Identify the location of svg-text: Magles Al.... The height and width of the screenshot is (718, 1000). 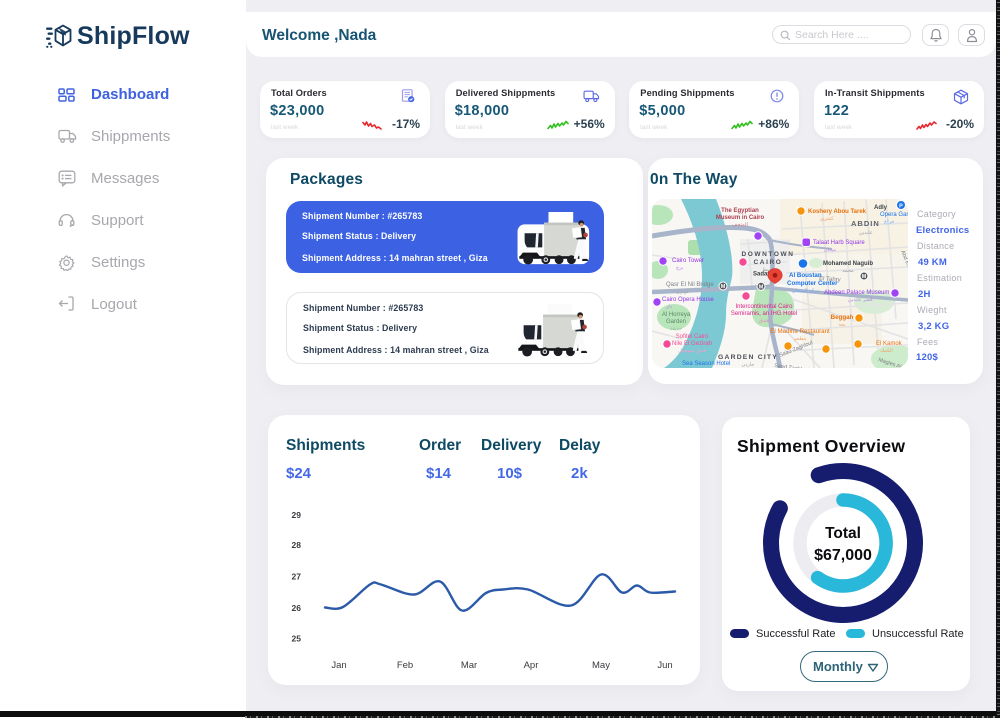
(891, 362).